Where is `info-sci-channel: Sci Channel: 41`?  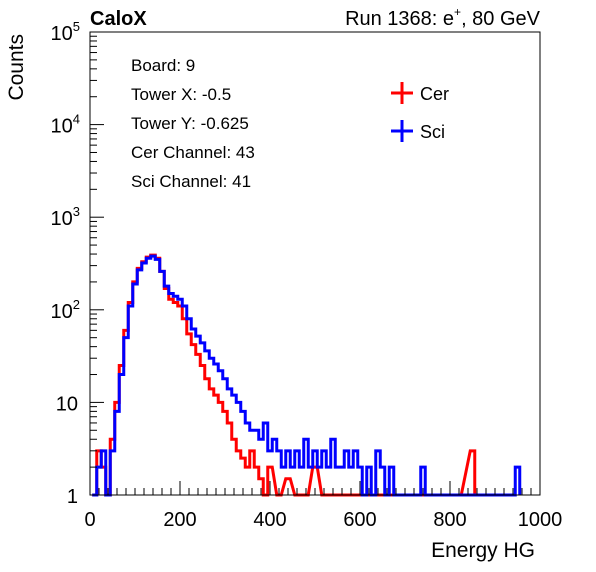 info-sci-channel: Sci Channel: 41 is located at coordinates (191, 181).